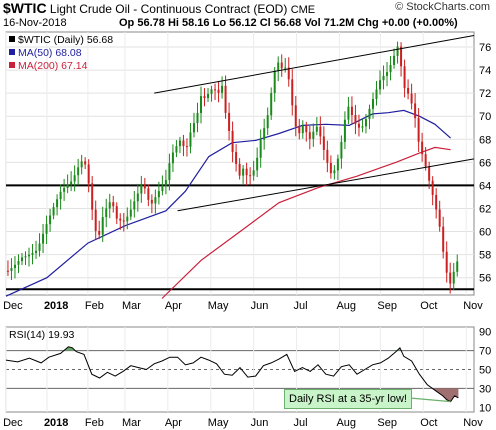 The width and height of the screenshot is (496, 430). What do you see at coordinates (419, 23) in the screenshot?
I see `chg-value: +0.00 (+0.00%)` at bounding box center [419, 23].